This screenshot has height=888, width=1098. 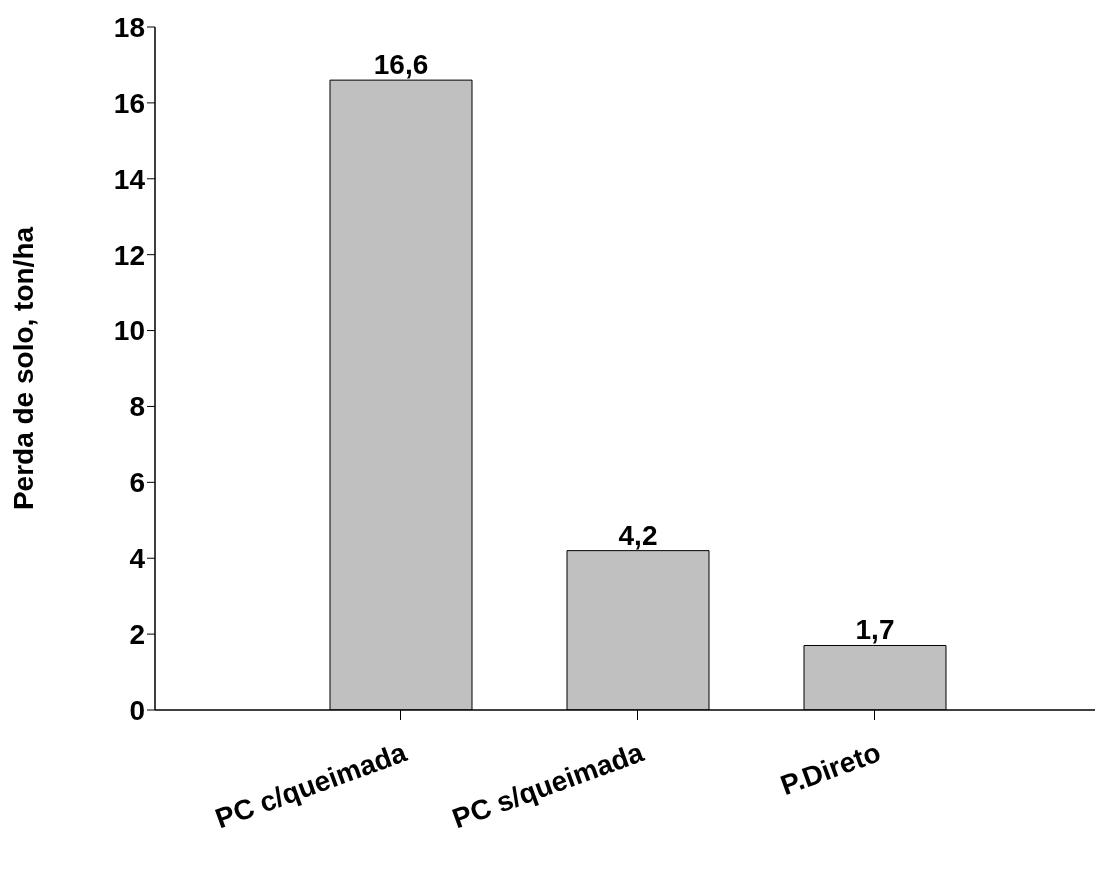 What do you see at coordinates (129, 27) in the screenshot?
I see `y-tick-label: 18` at bounding box center [129, 27].